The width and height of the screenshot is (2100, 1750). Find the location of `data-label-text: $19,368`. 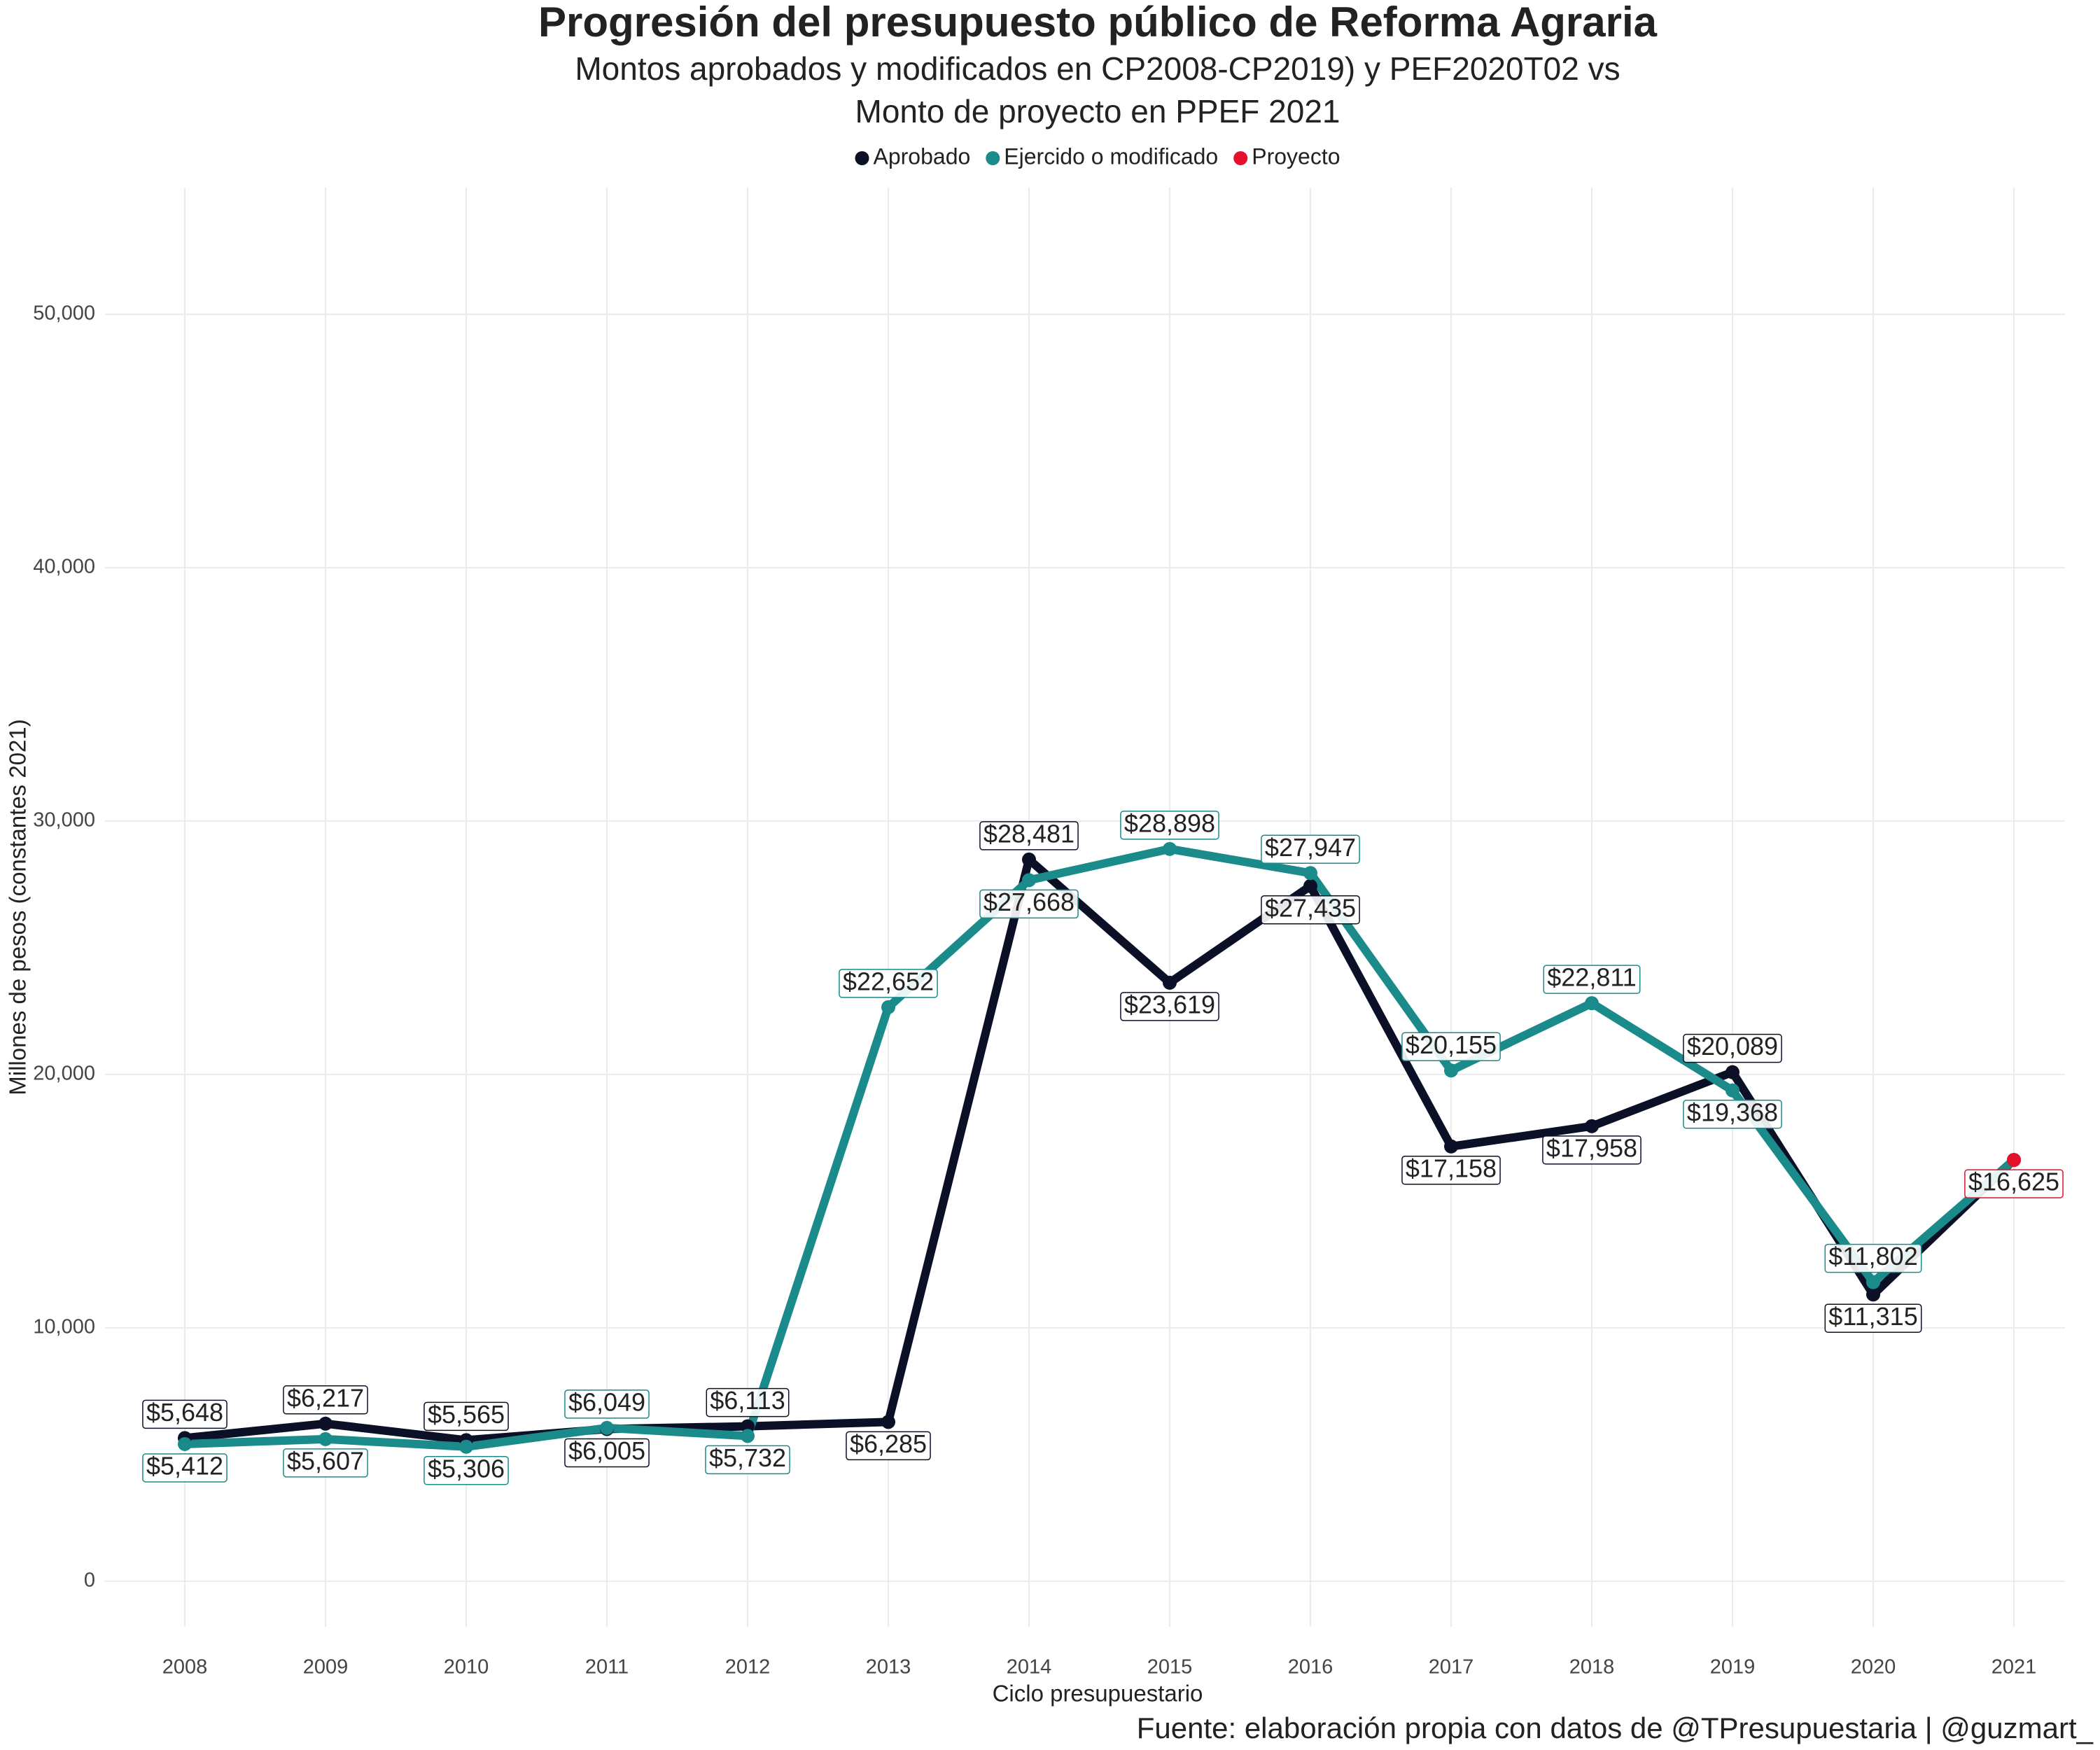

data-label-text: $19,368 is located at coordinates (1732, 1112).